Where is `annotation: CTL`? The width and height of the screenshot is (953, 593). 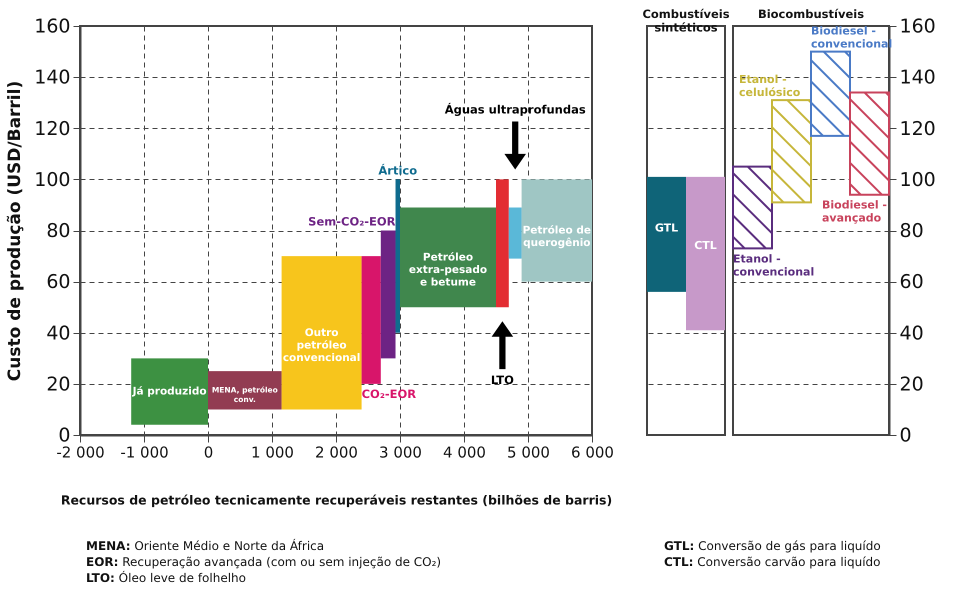
annotation: CTL is located at coordinates (705, 245).